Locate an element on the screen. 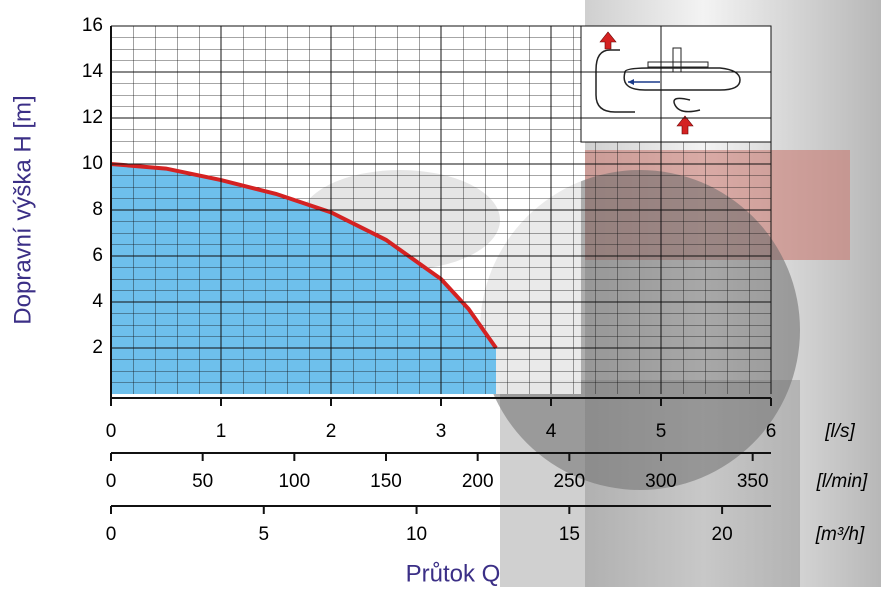  x-tick-label: 3 is located at coordinates (441, 431).